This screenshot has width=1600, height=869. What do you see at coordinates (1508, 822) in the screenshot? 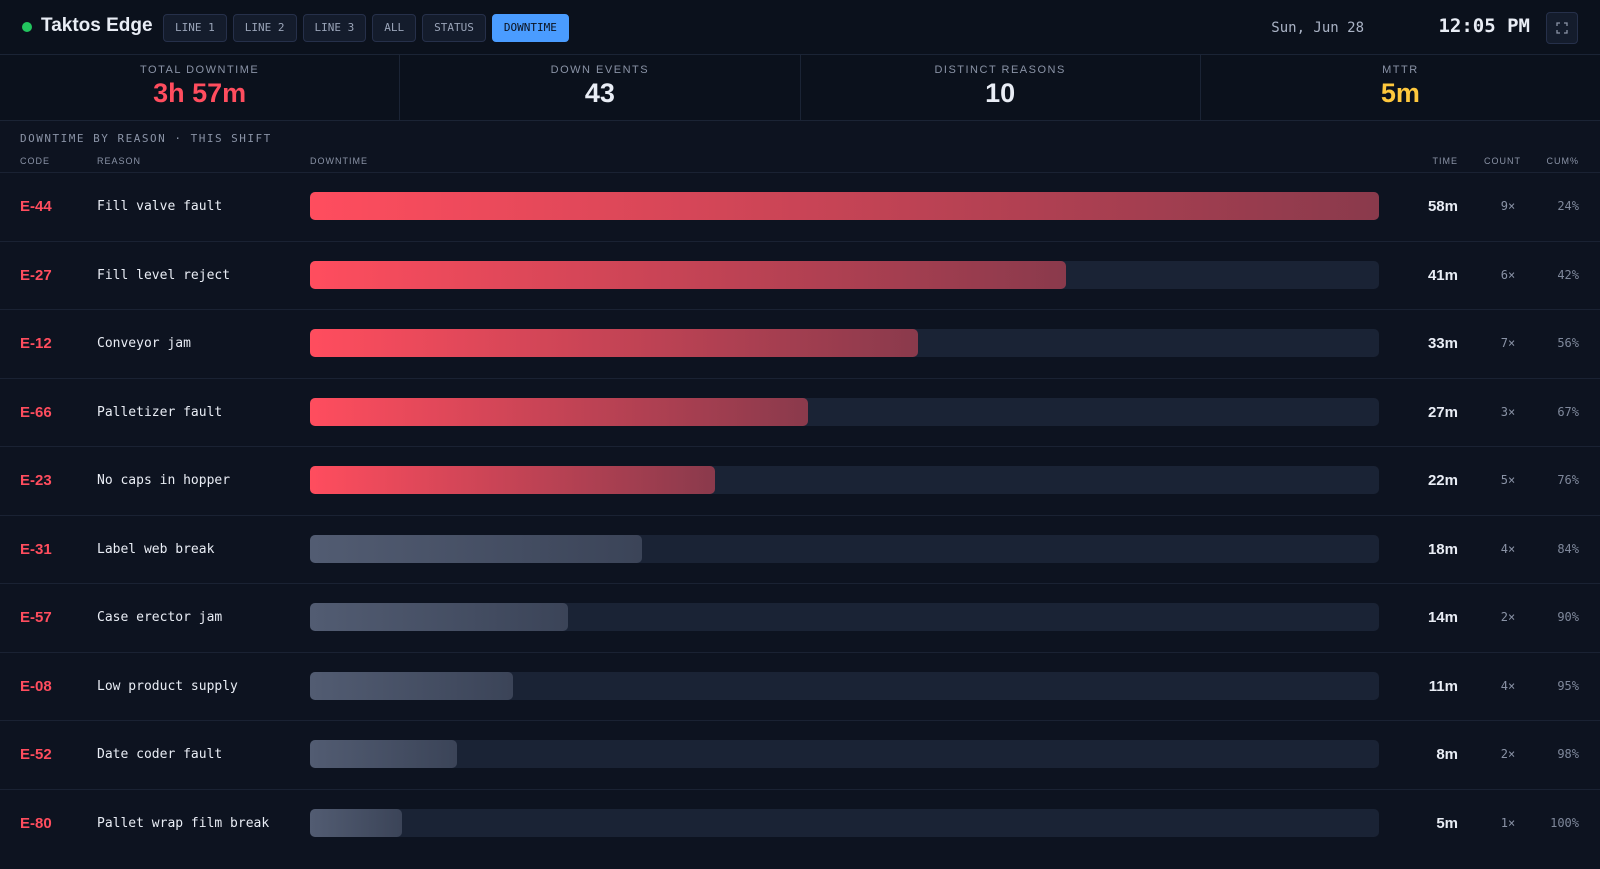
I see `count: 1×` at bounding box center [1508, 822].